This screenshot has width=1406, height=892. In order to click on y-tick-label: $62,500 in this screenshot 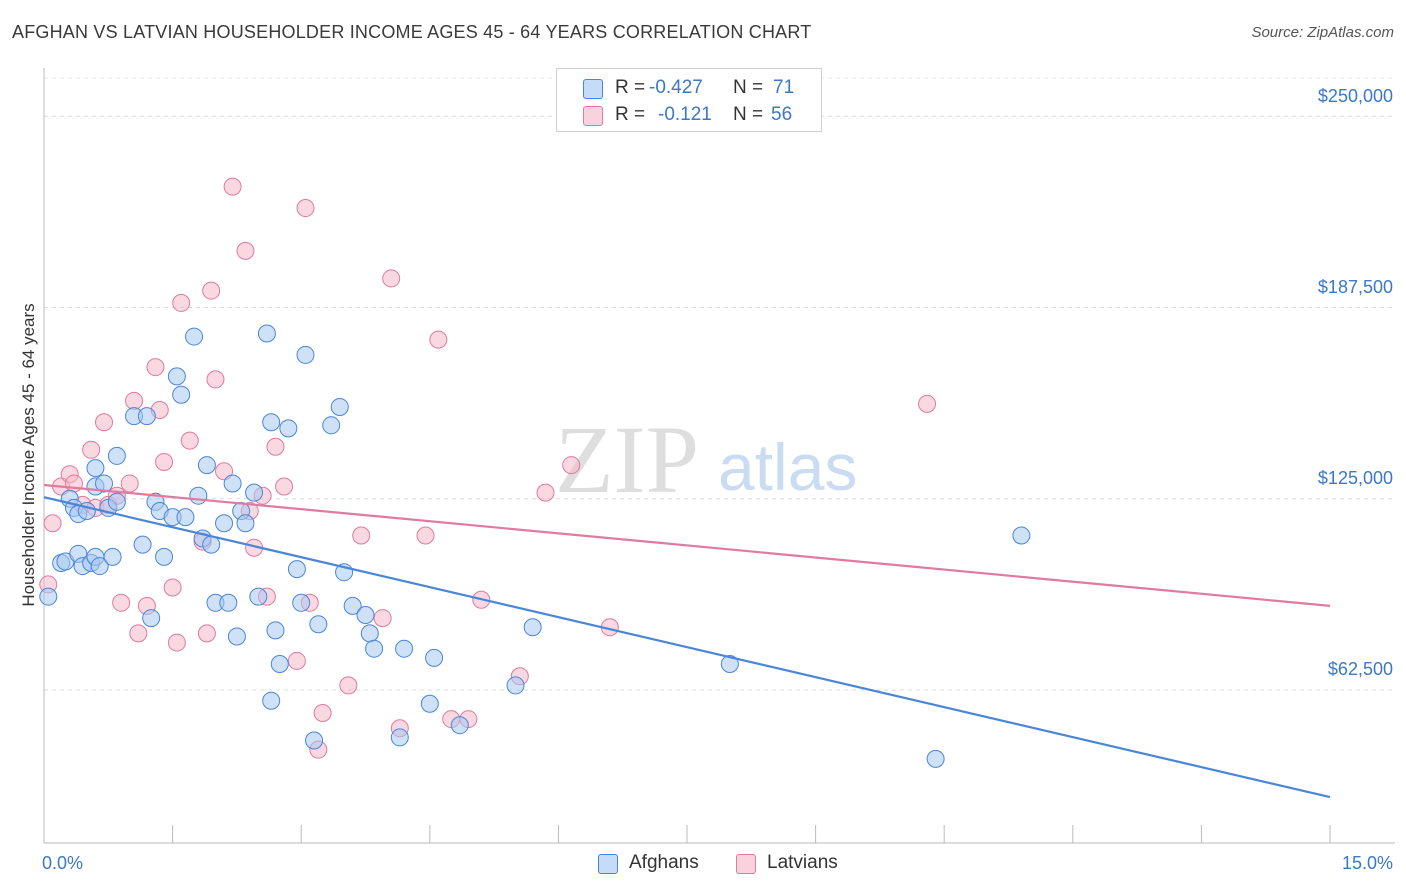, I will do `click(1360, 669)`.